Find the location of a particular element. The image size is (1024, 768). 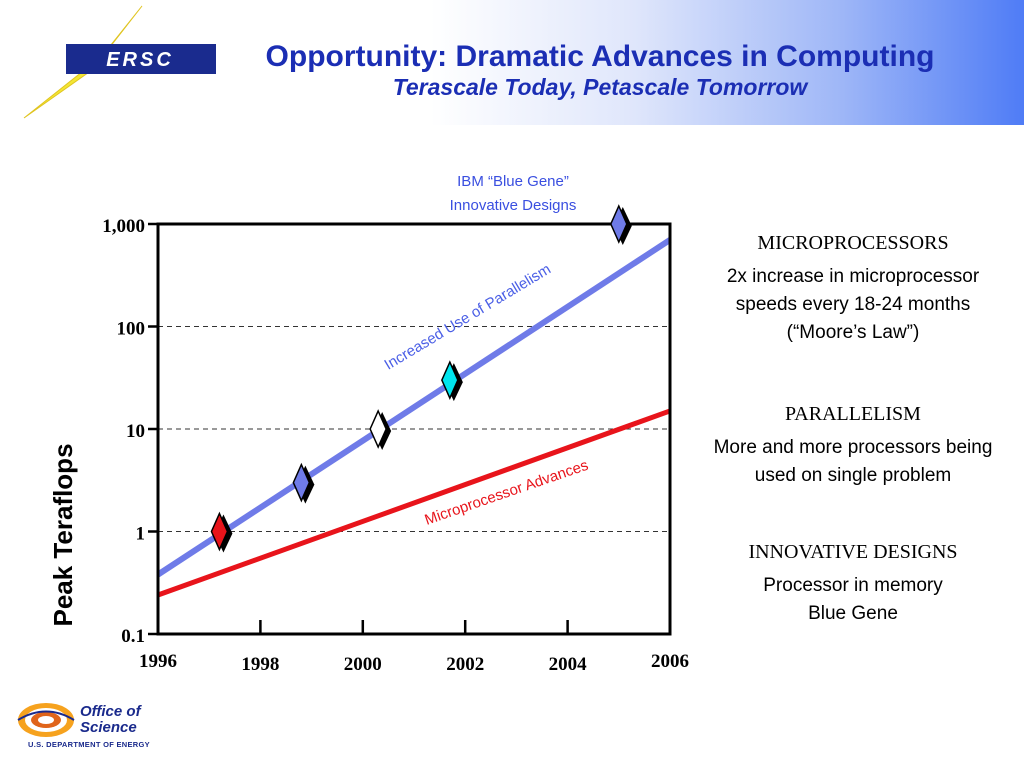

y-tick-label: 100 is located at coordinates (131, 329).